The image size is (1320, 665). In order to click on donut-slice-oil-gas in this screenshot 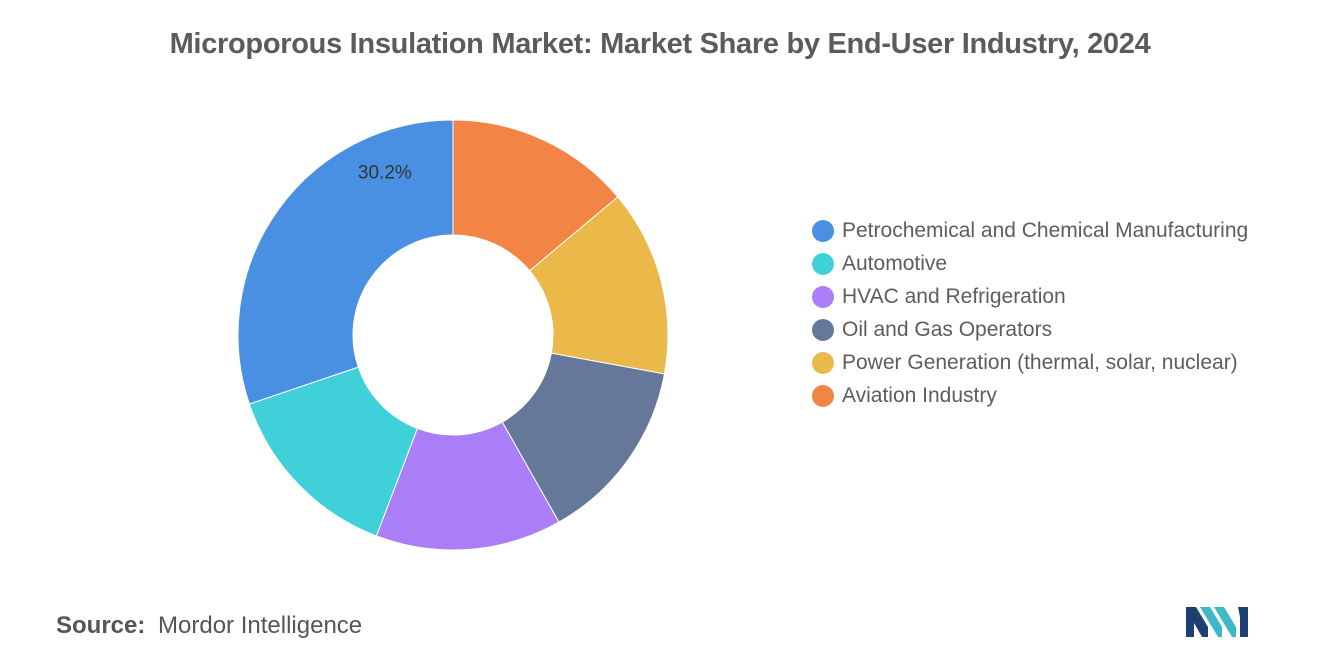, I will do `click(583, 437)`.